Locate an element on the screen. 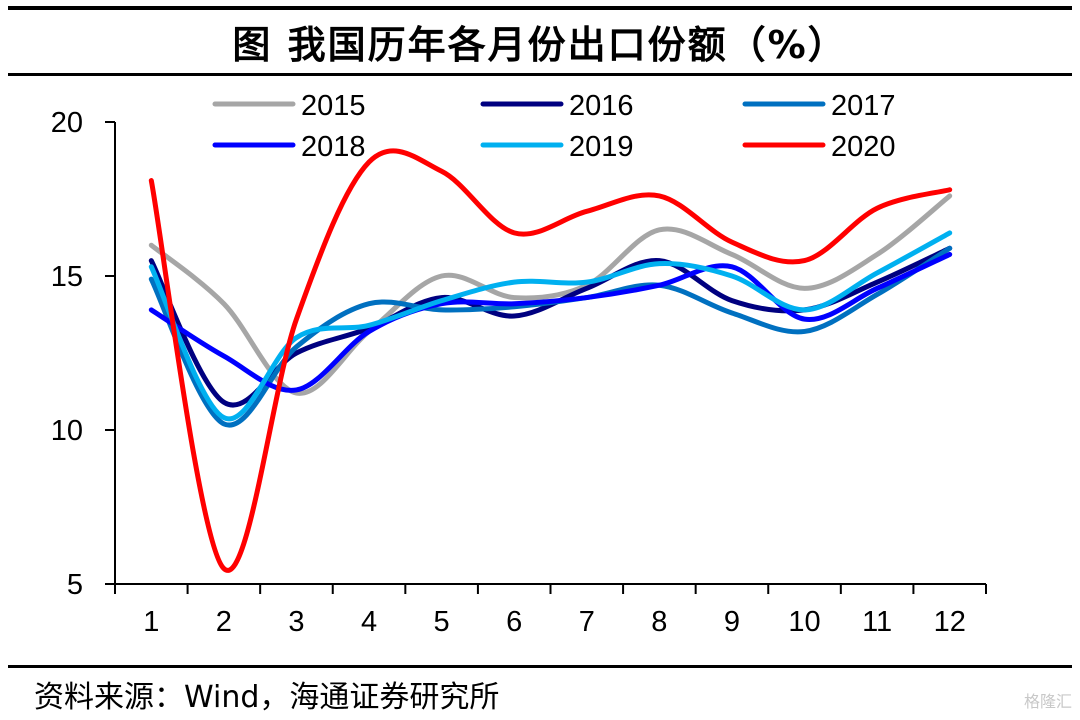 Image resolution: width=1080 pixels, height=720 pixels. y-tick-label: 20 is located at coordinates (67, 123).